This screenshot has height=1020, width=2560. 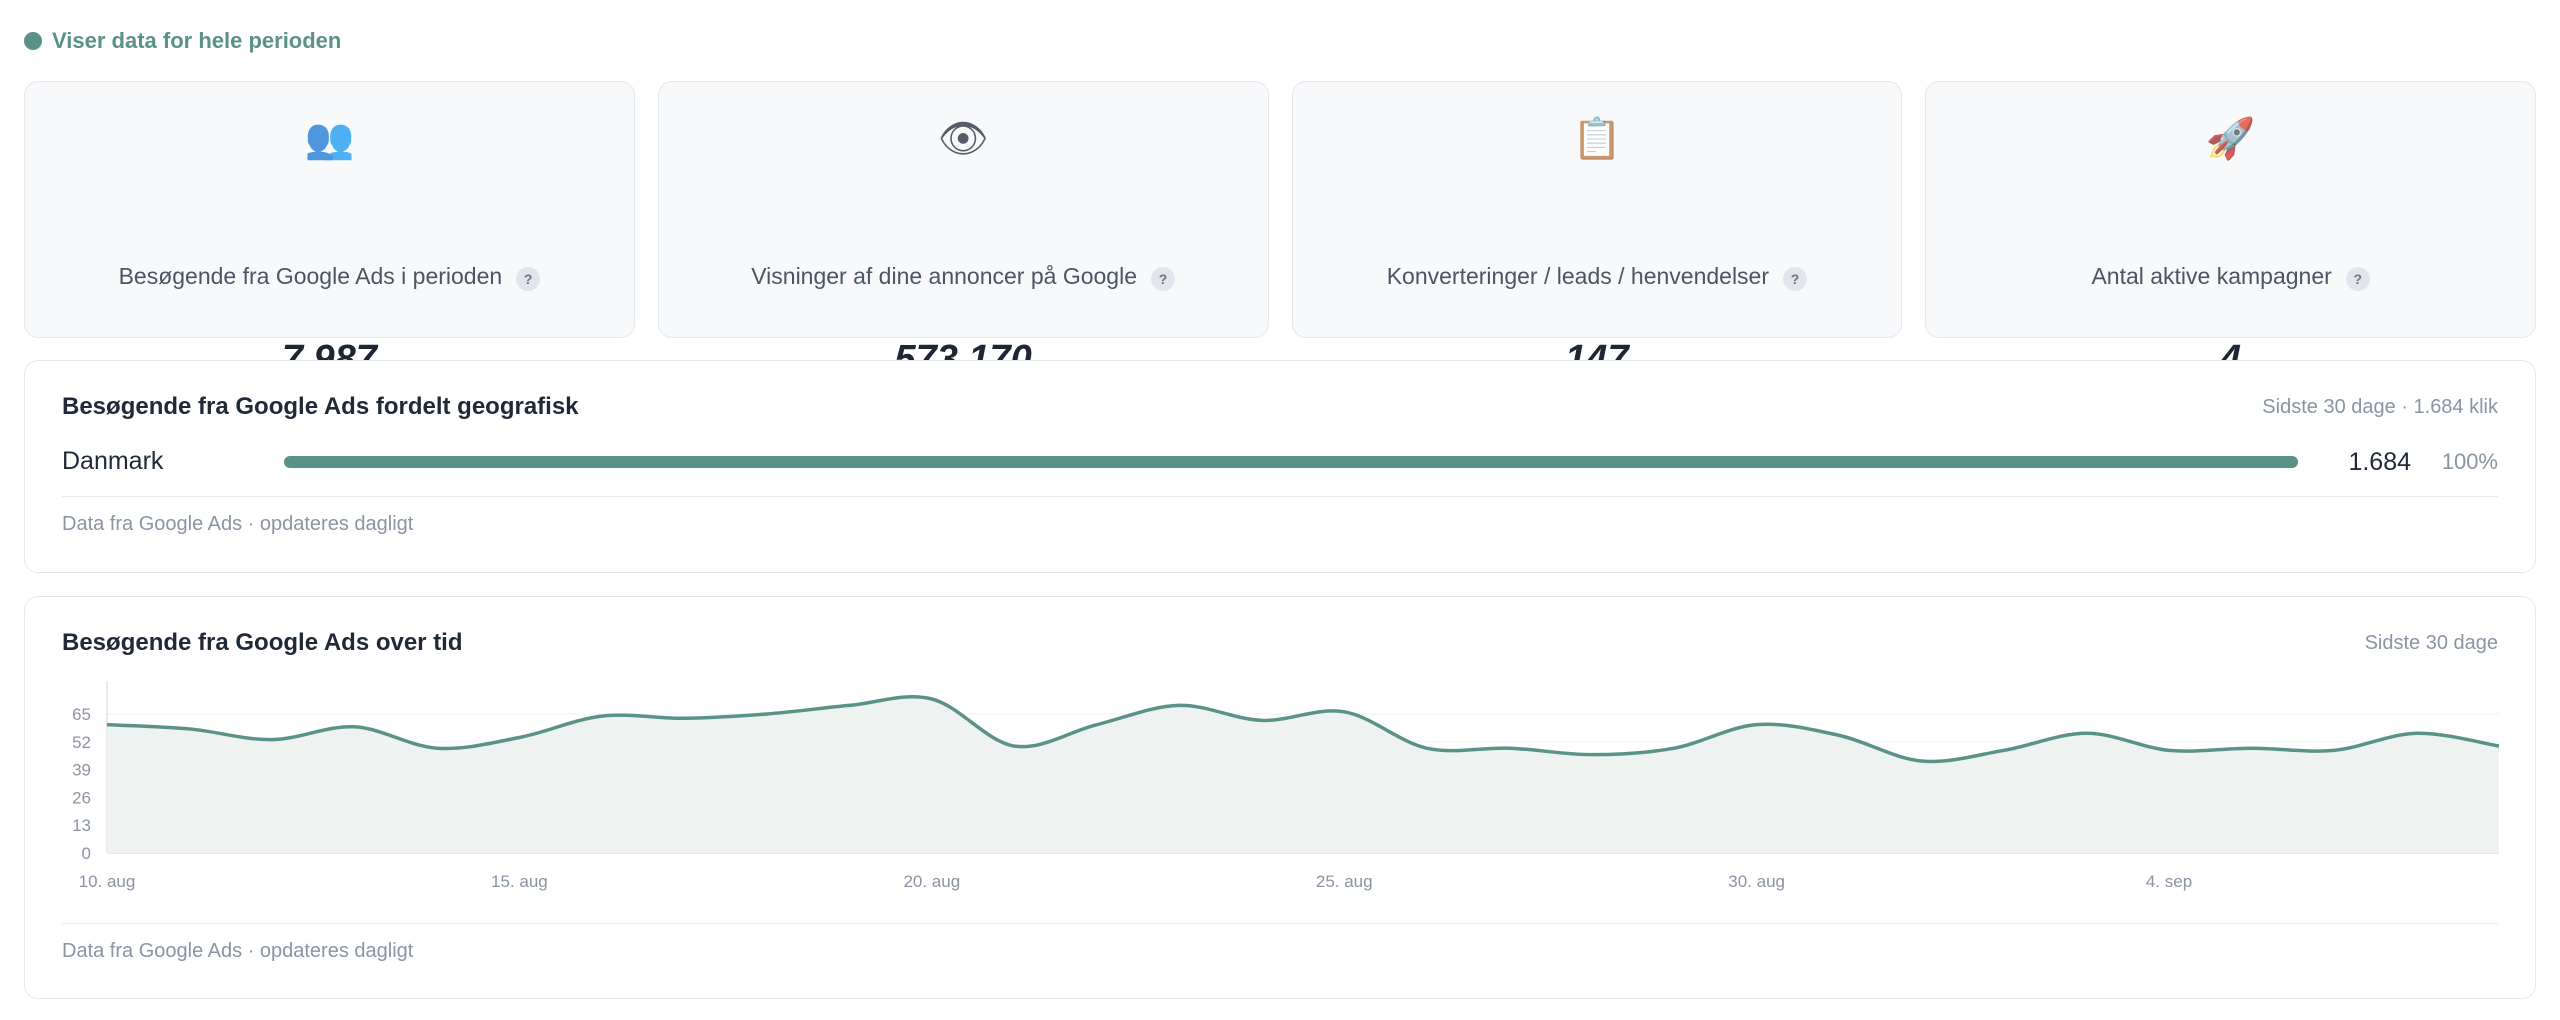 What do you see at coordinates (963, 139) in the screenshot?
I see `eye-icon: 👁` at bounding box center [963, 139].